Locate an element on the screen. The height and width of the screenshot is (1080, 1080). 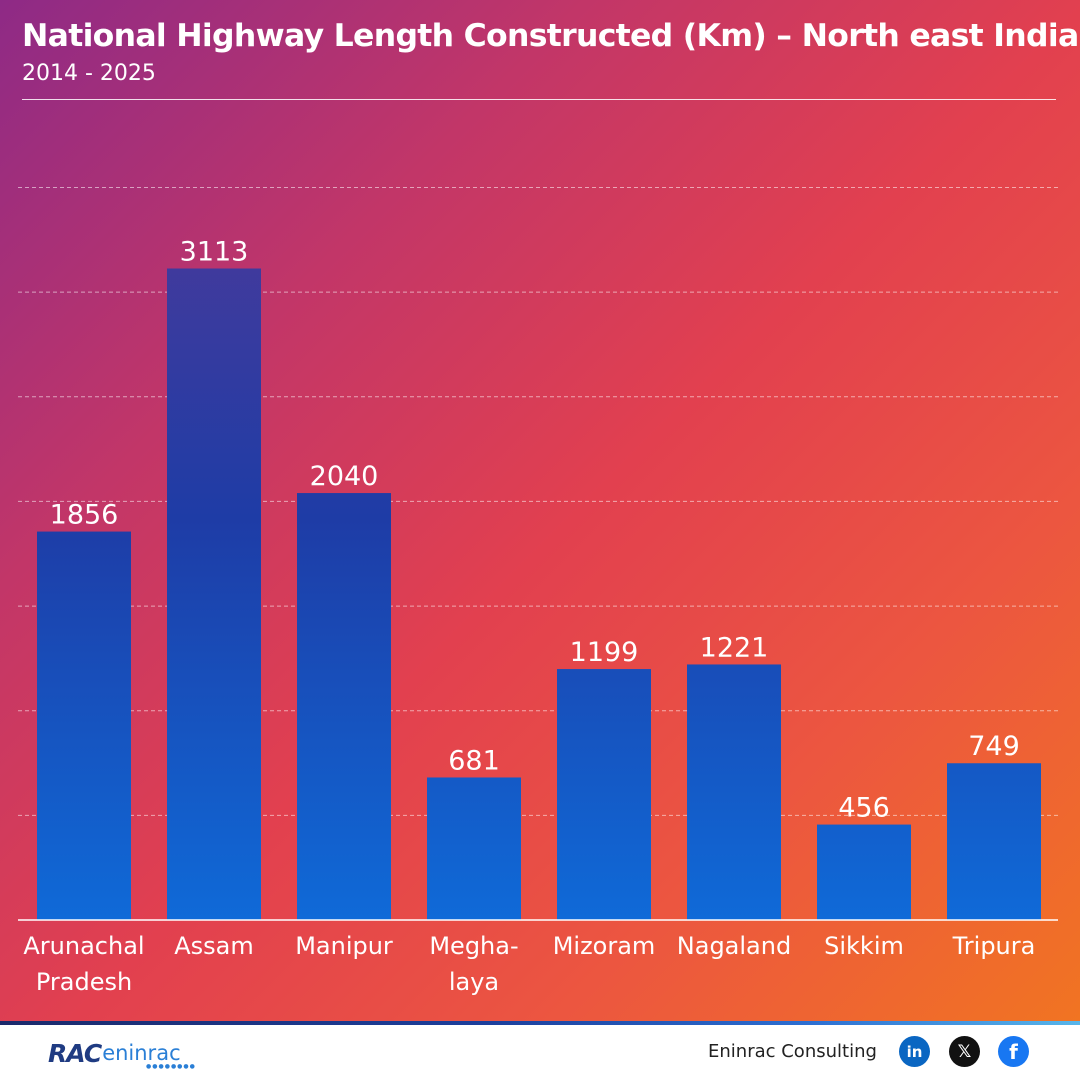
value-label: 1199 is located at coordinates (604, 652).